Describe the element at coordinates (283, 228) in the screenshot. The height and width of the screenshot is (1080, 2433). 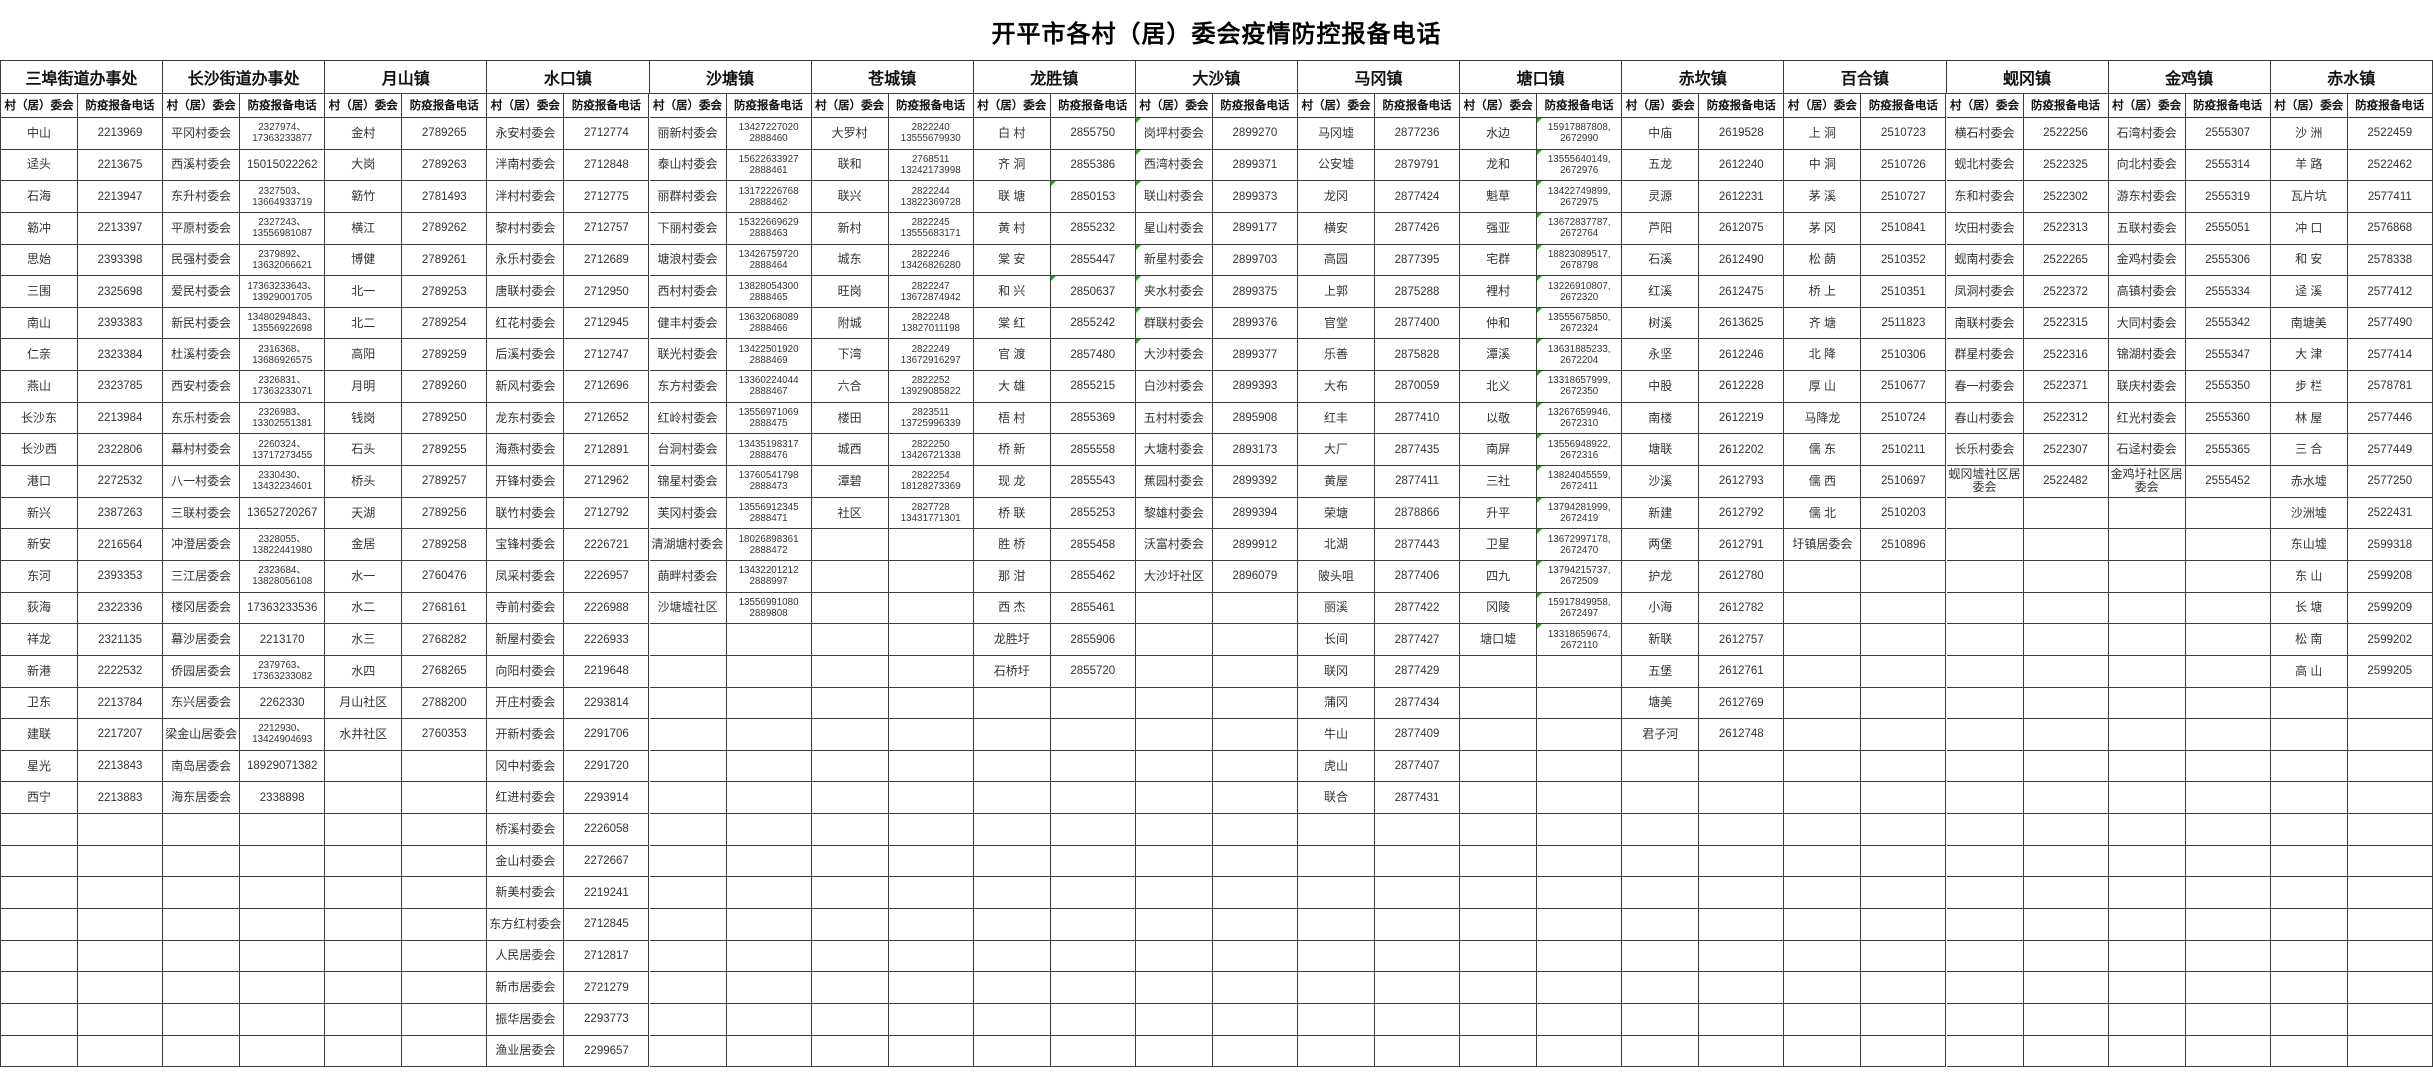
I see `phone-cell: 2327243、 13556981087` at that location.